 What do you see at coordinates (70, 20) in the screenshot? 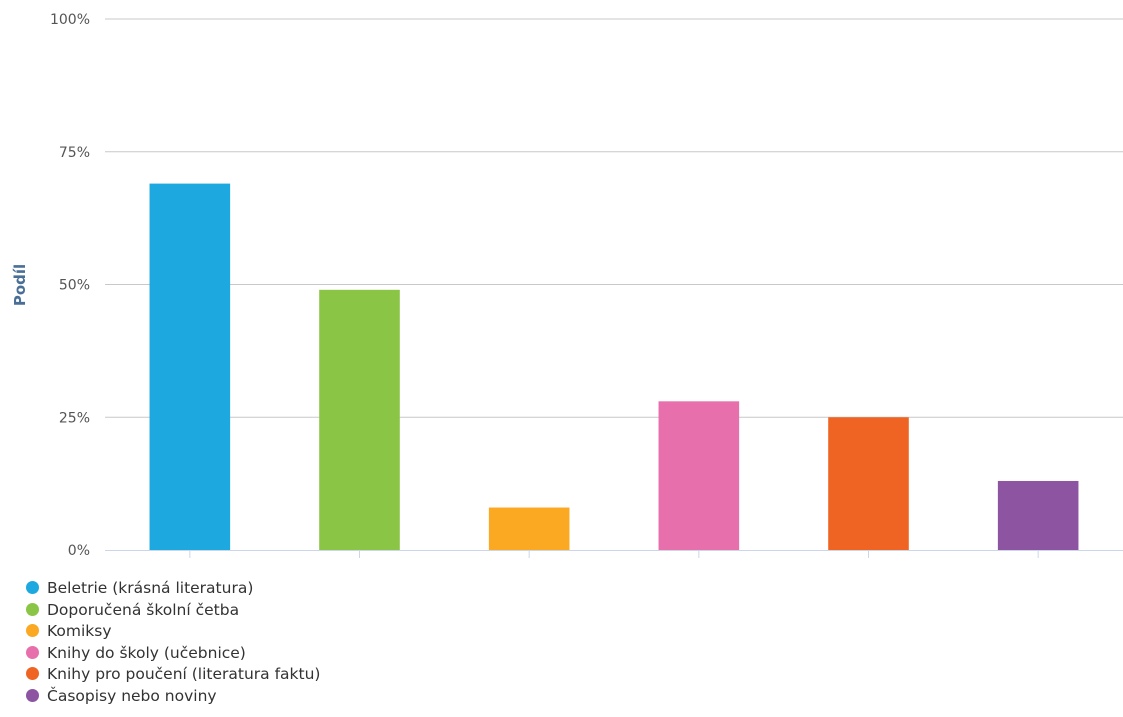
I see `y-tick-label: 100%` at bounding box center [70, 20].